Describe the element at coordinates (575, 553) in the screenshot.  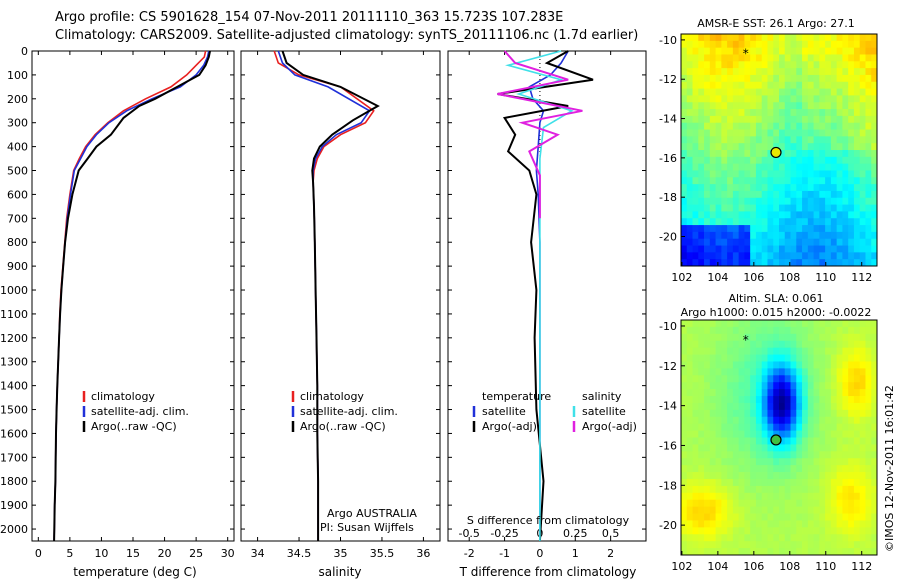
I see `x-tick-label: 1` at that location.